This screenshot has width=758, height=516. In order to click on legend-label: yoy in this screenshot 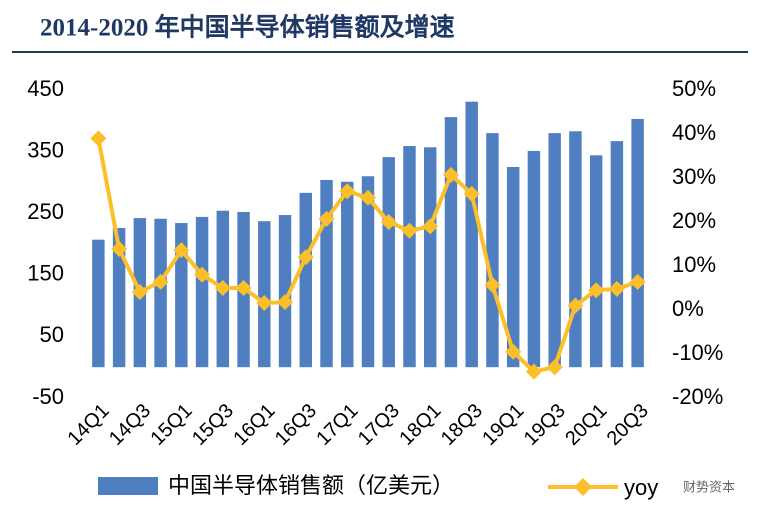, I will do `click(641, 487)`.